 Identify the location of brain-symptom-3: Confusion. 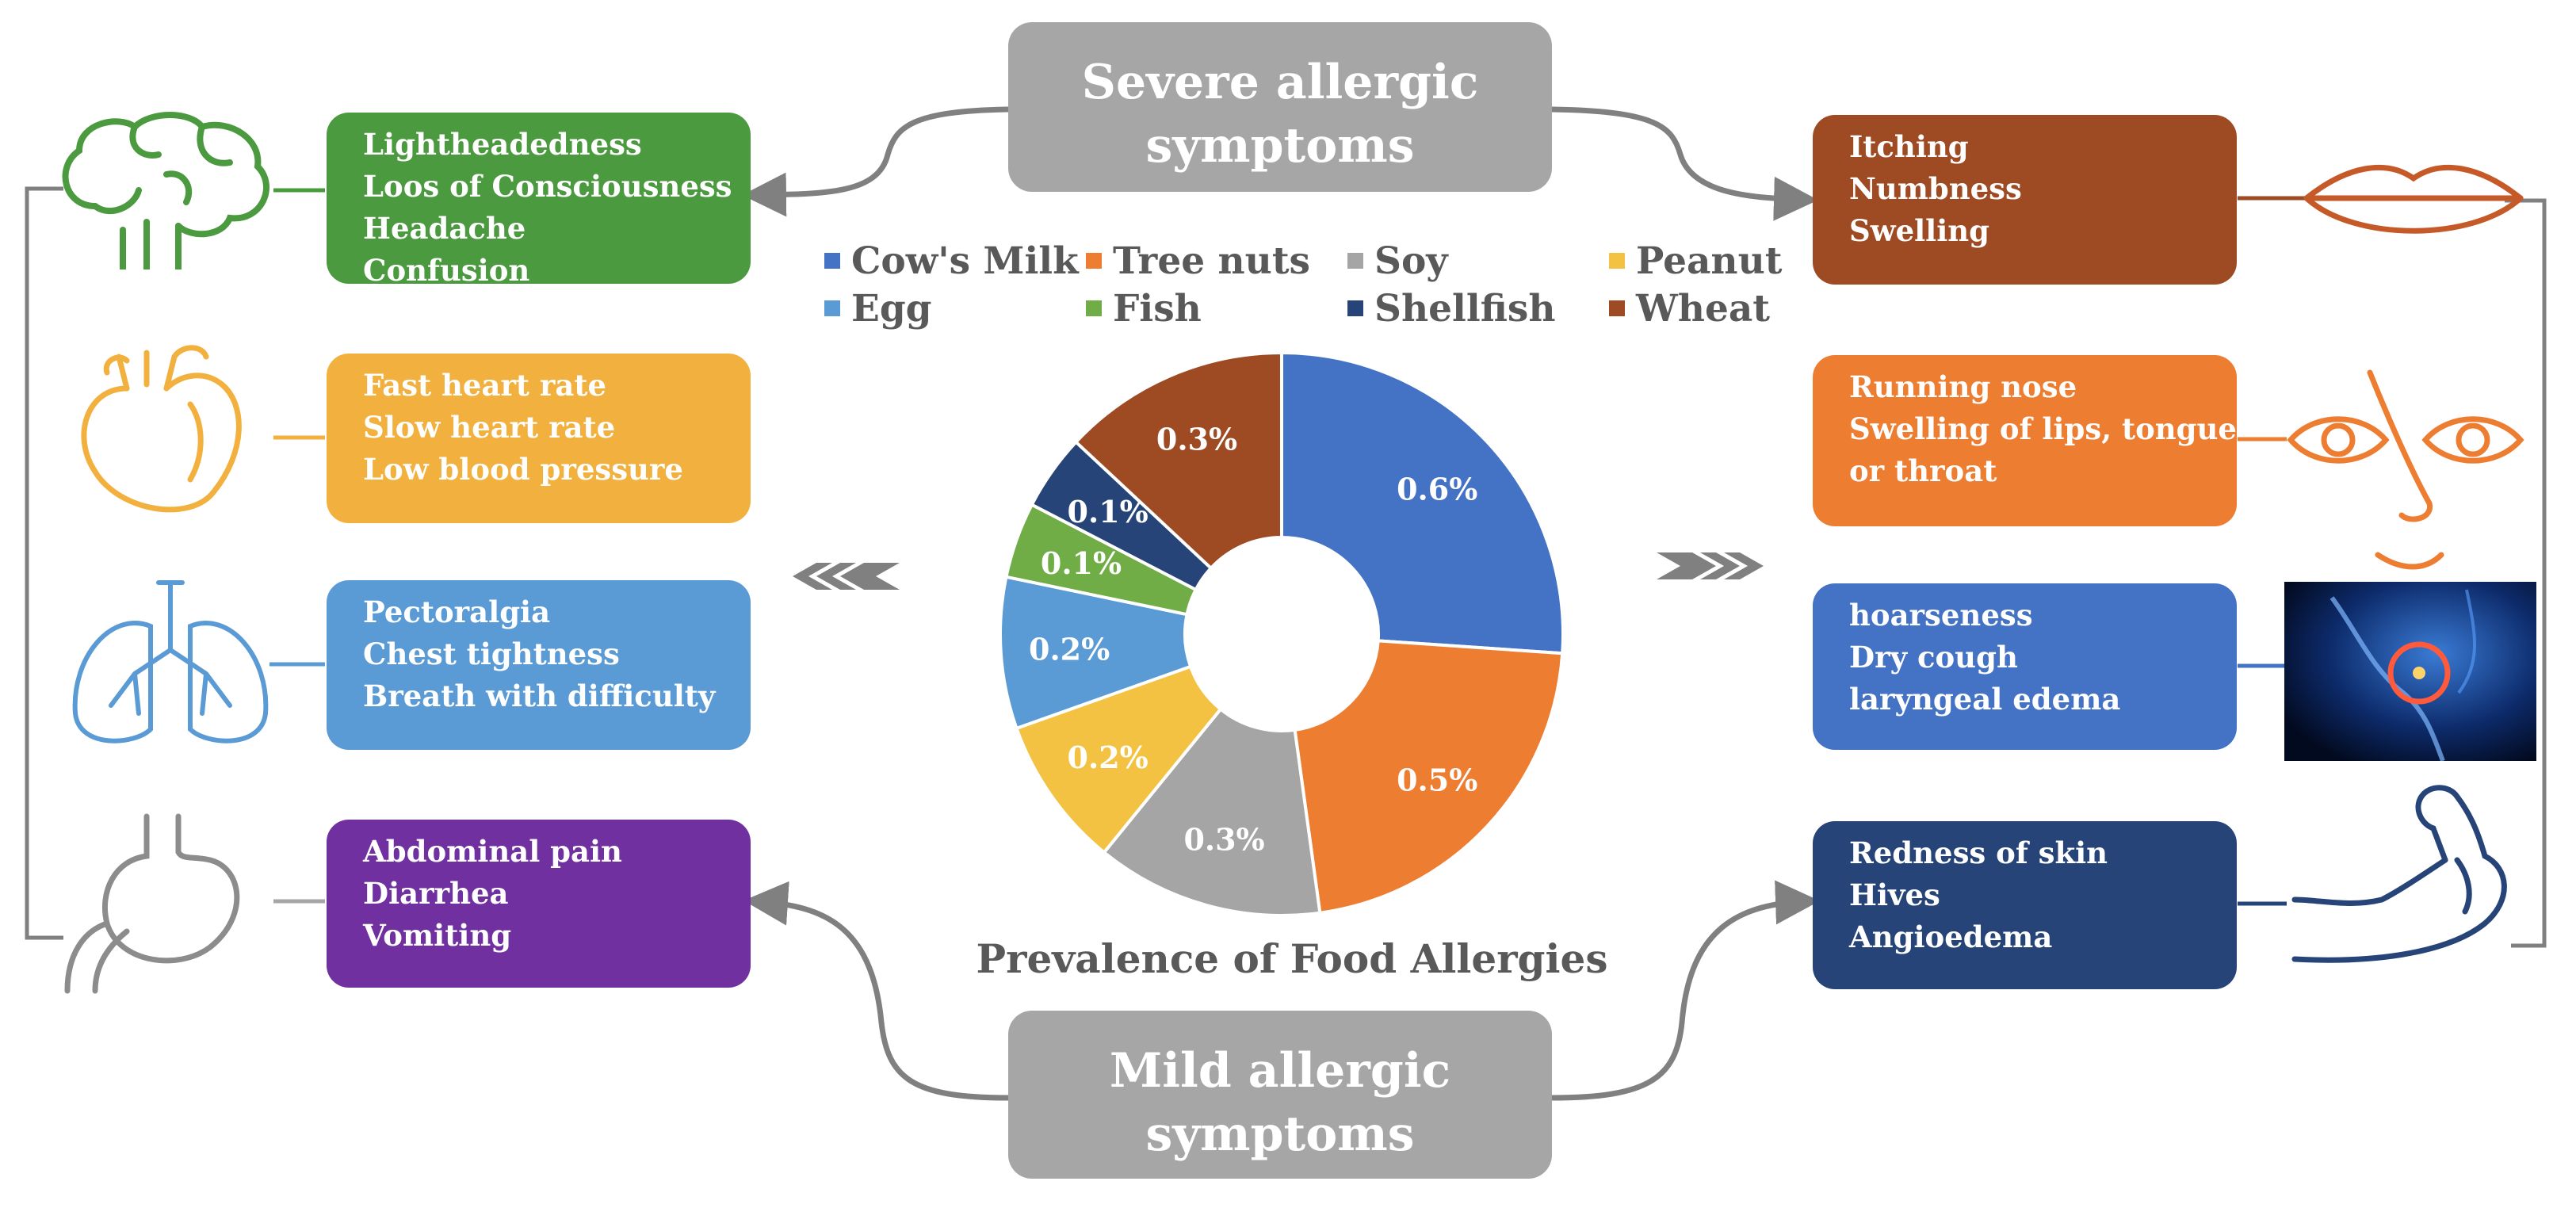
(446, 270).